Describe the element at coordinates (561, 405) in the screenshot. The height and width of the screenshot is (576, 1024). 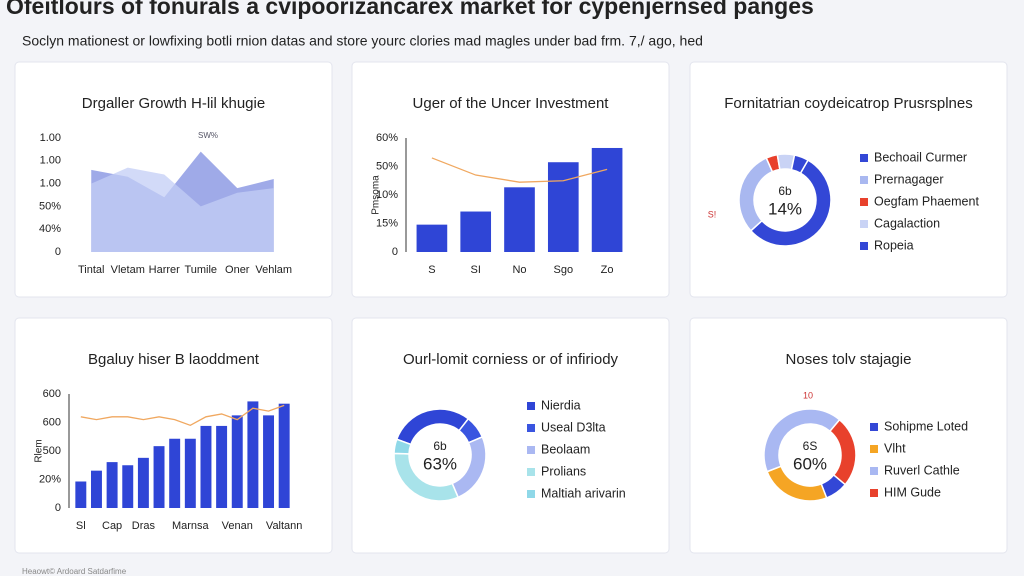
I see `legend-label: Nierdia` at that location.